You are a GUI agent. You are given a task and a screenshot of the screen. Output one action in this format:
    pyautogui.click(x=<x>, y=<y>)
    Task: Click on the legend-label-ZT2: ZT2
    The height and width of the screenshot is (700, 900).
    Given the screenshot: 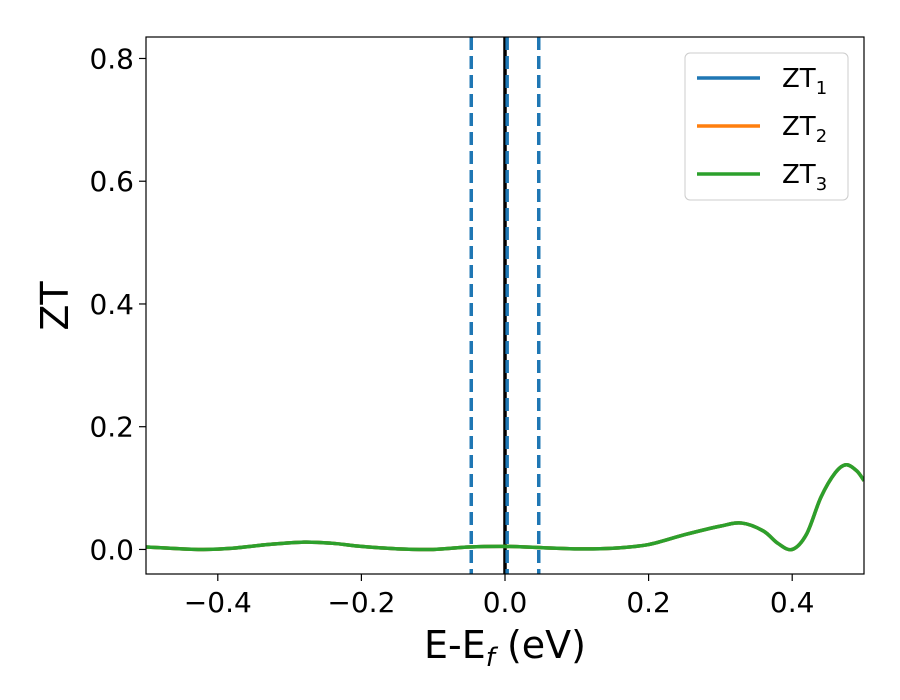 What is the action you would take?
    pyautogui.click(x=804, y=129)
    